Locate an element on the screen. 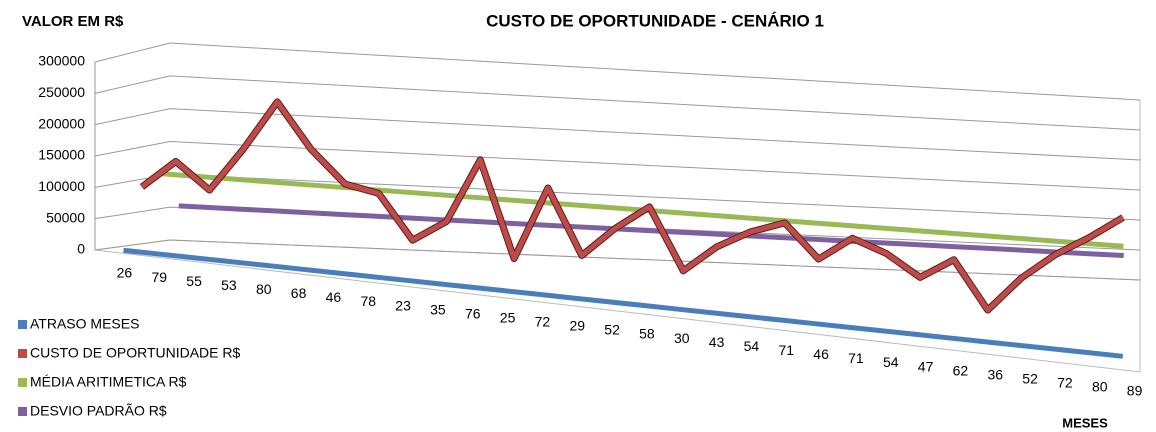 This screenshot has width=1156, height=432. chart-title: CUSTO DE OPORTUNIDADE - CENÁRIO 1 is located at coordinates (655, 20).